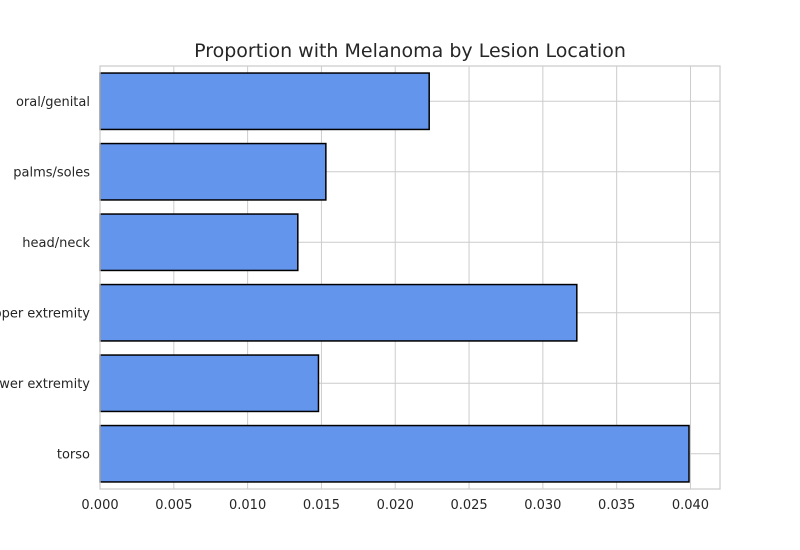  Describe the element at coordinates (209, 383) in the screenshot. I see `bar-lower-extremity` at that location.